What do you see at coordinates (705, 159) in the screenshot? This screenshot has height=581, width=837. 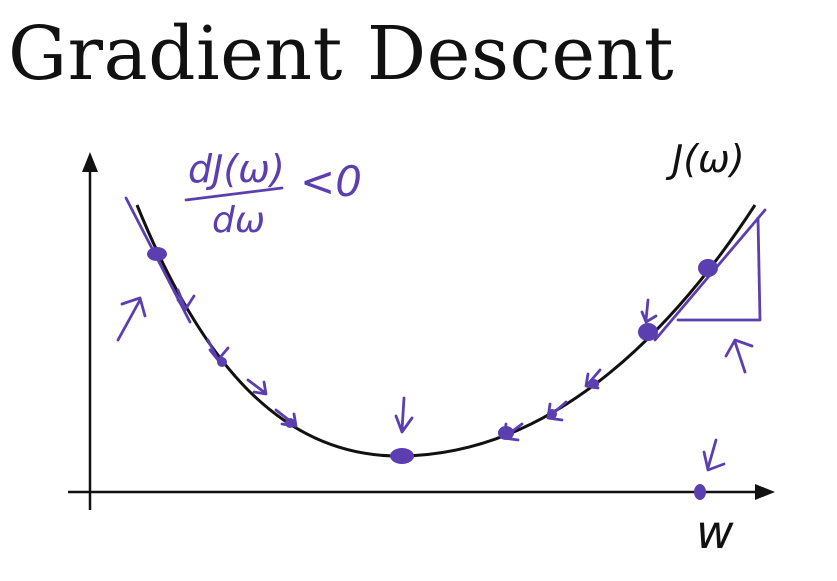 I see `cost-function-label: J(ω)` at bounding box center [705, 159].